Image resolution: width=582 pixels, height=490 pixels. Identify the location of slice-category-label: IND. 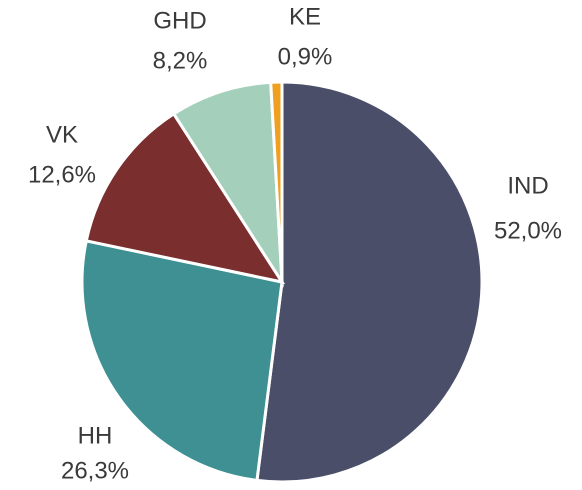
(527, 185).